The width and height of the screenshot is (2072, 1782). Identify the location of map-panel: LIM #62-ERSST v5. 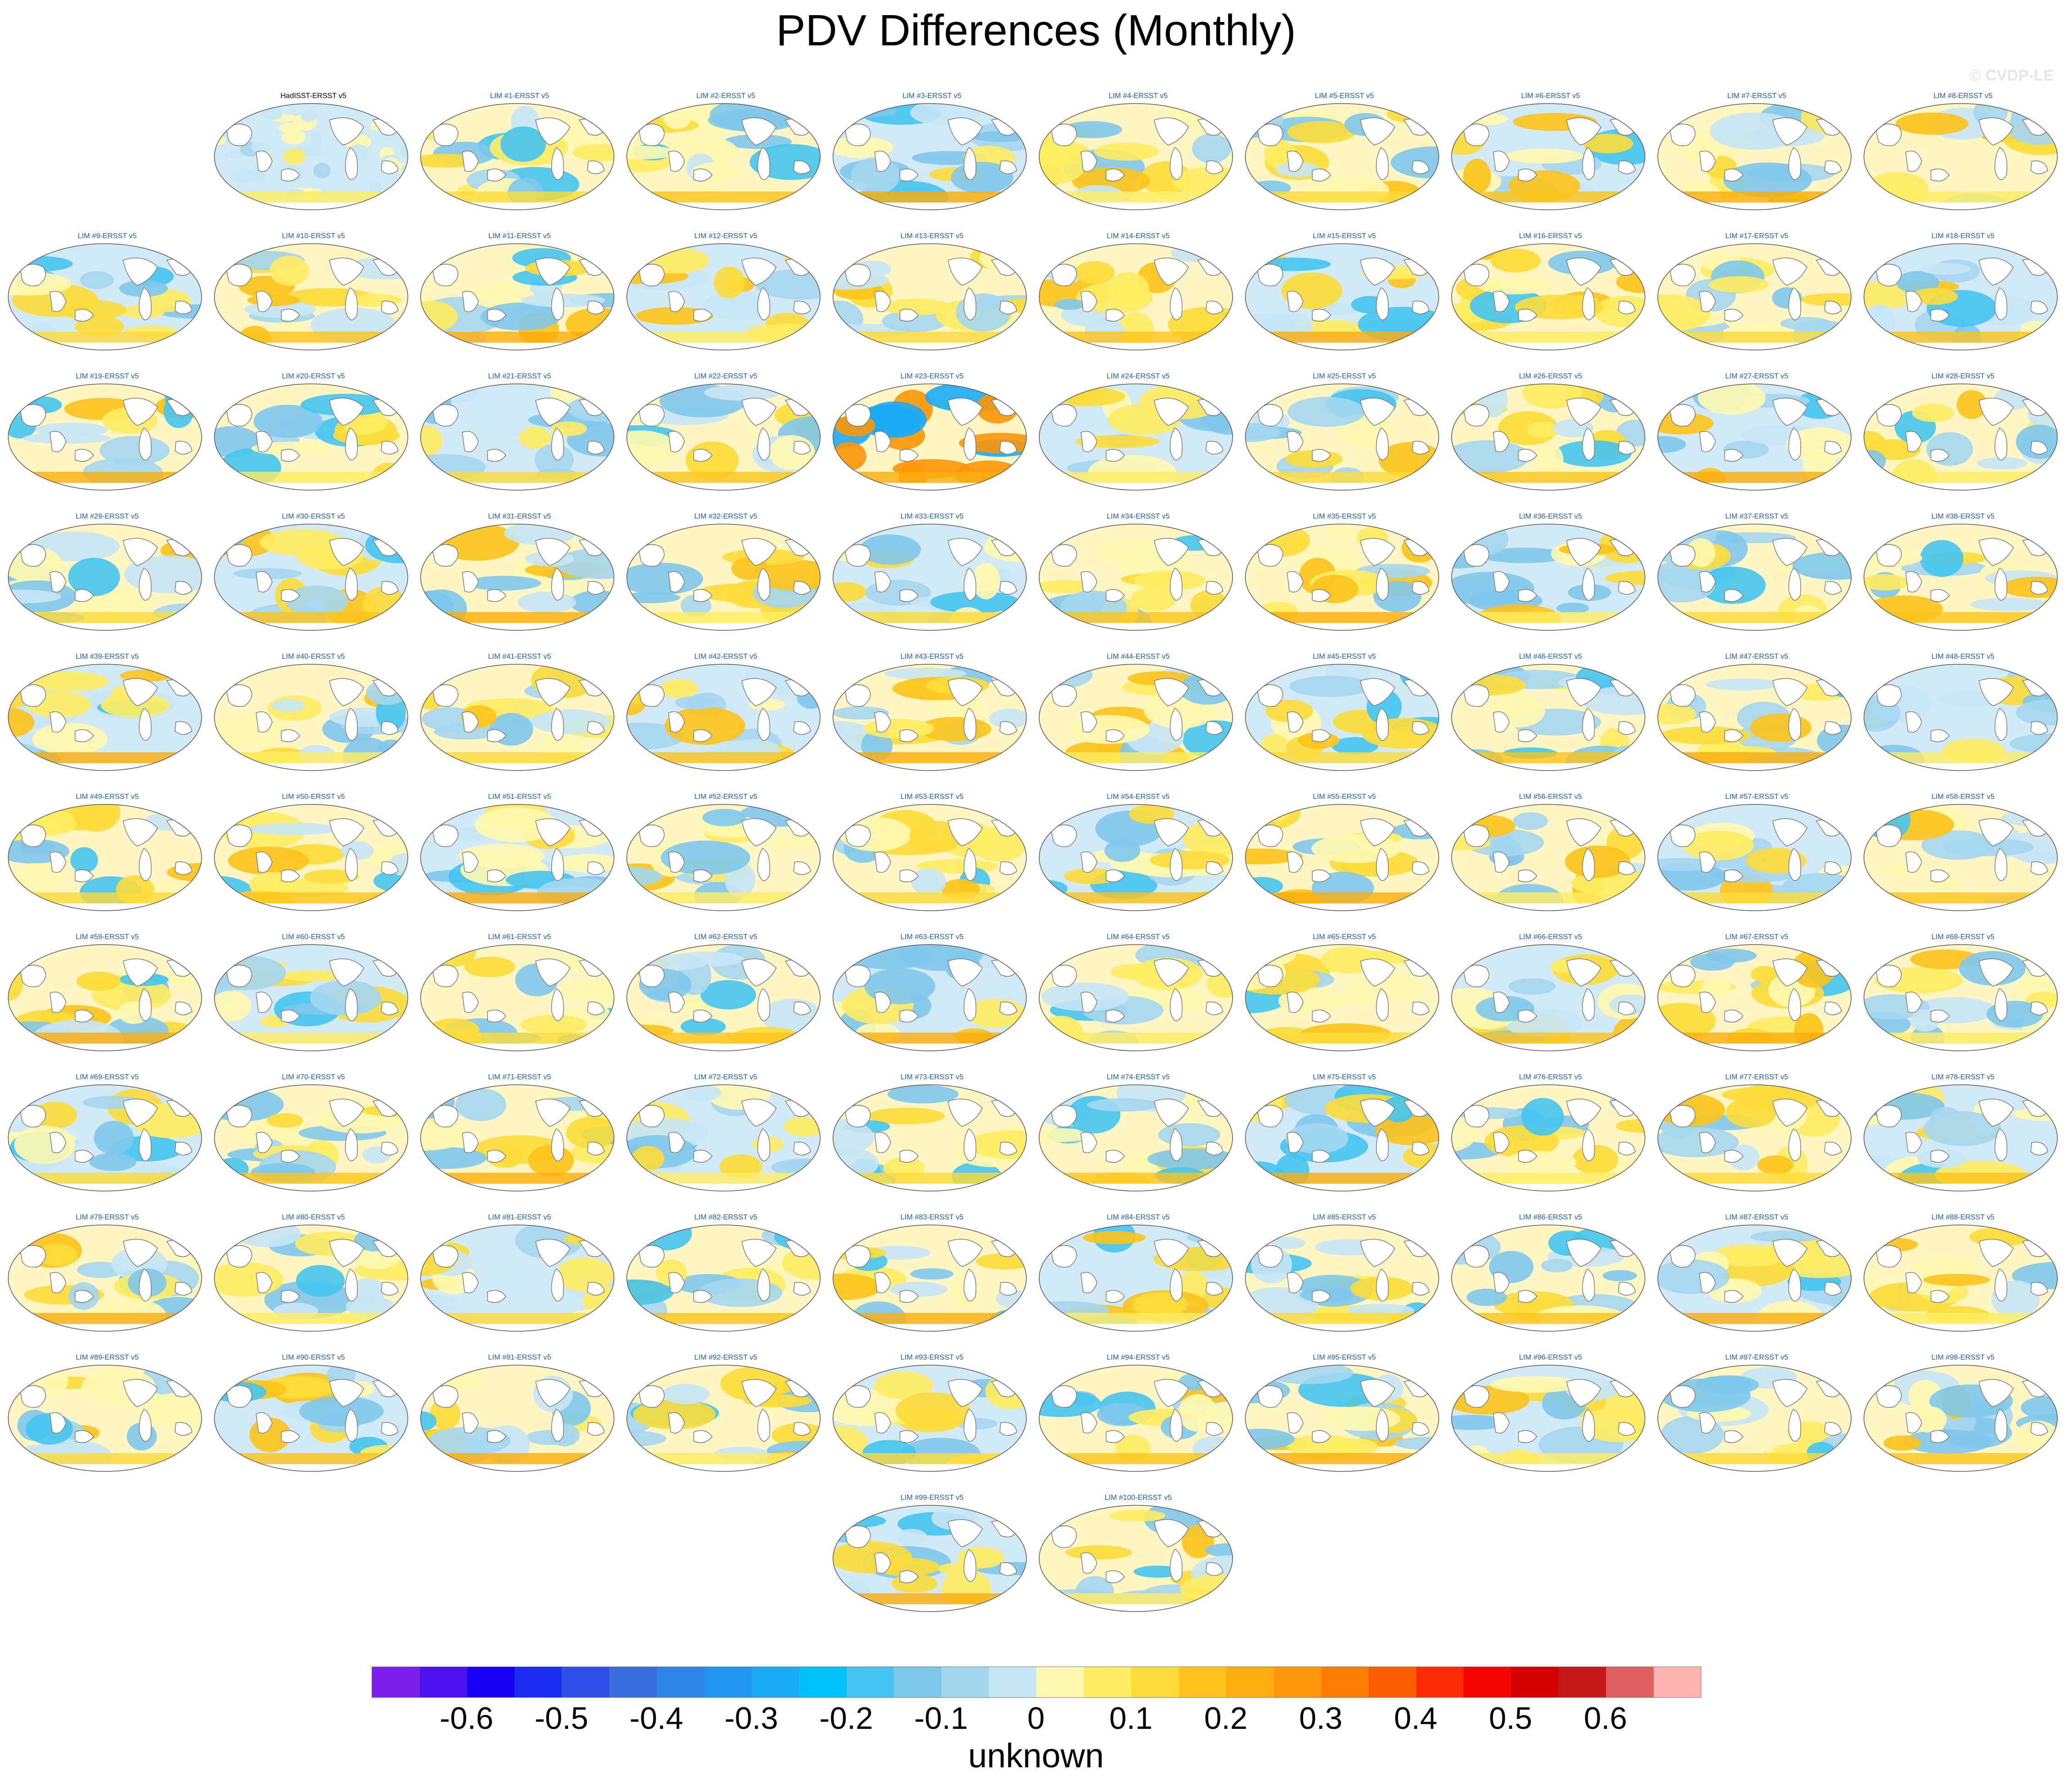
(726, 995).